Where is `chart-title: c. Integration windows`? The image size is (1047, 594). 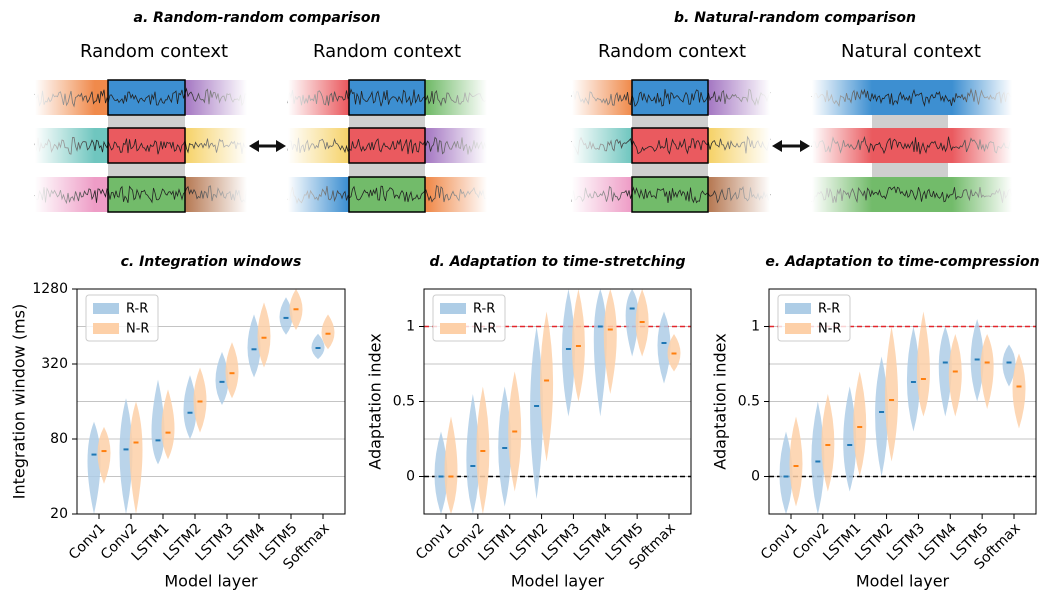 chart-title: c. Integration windows is located at coordinates (211, 262).